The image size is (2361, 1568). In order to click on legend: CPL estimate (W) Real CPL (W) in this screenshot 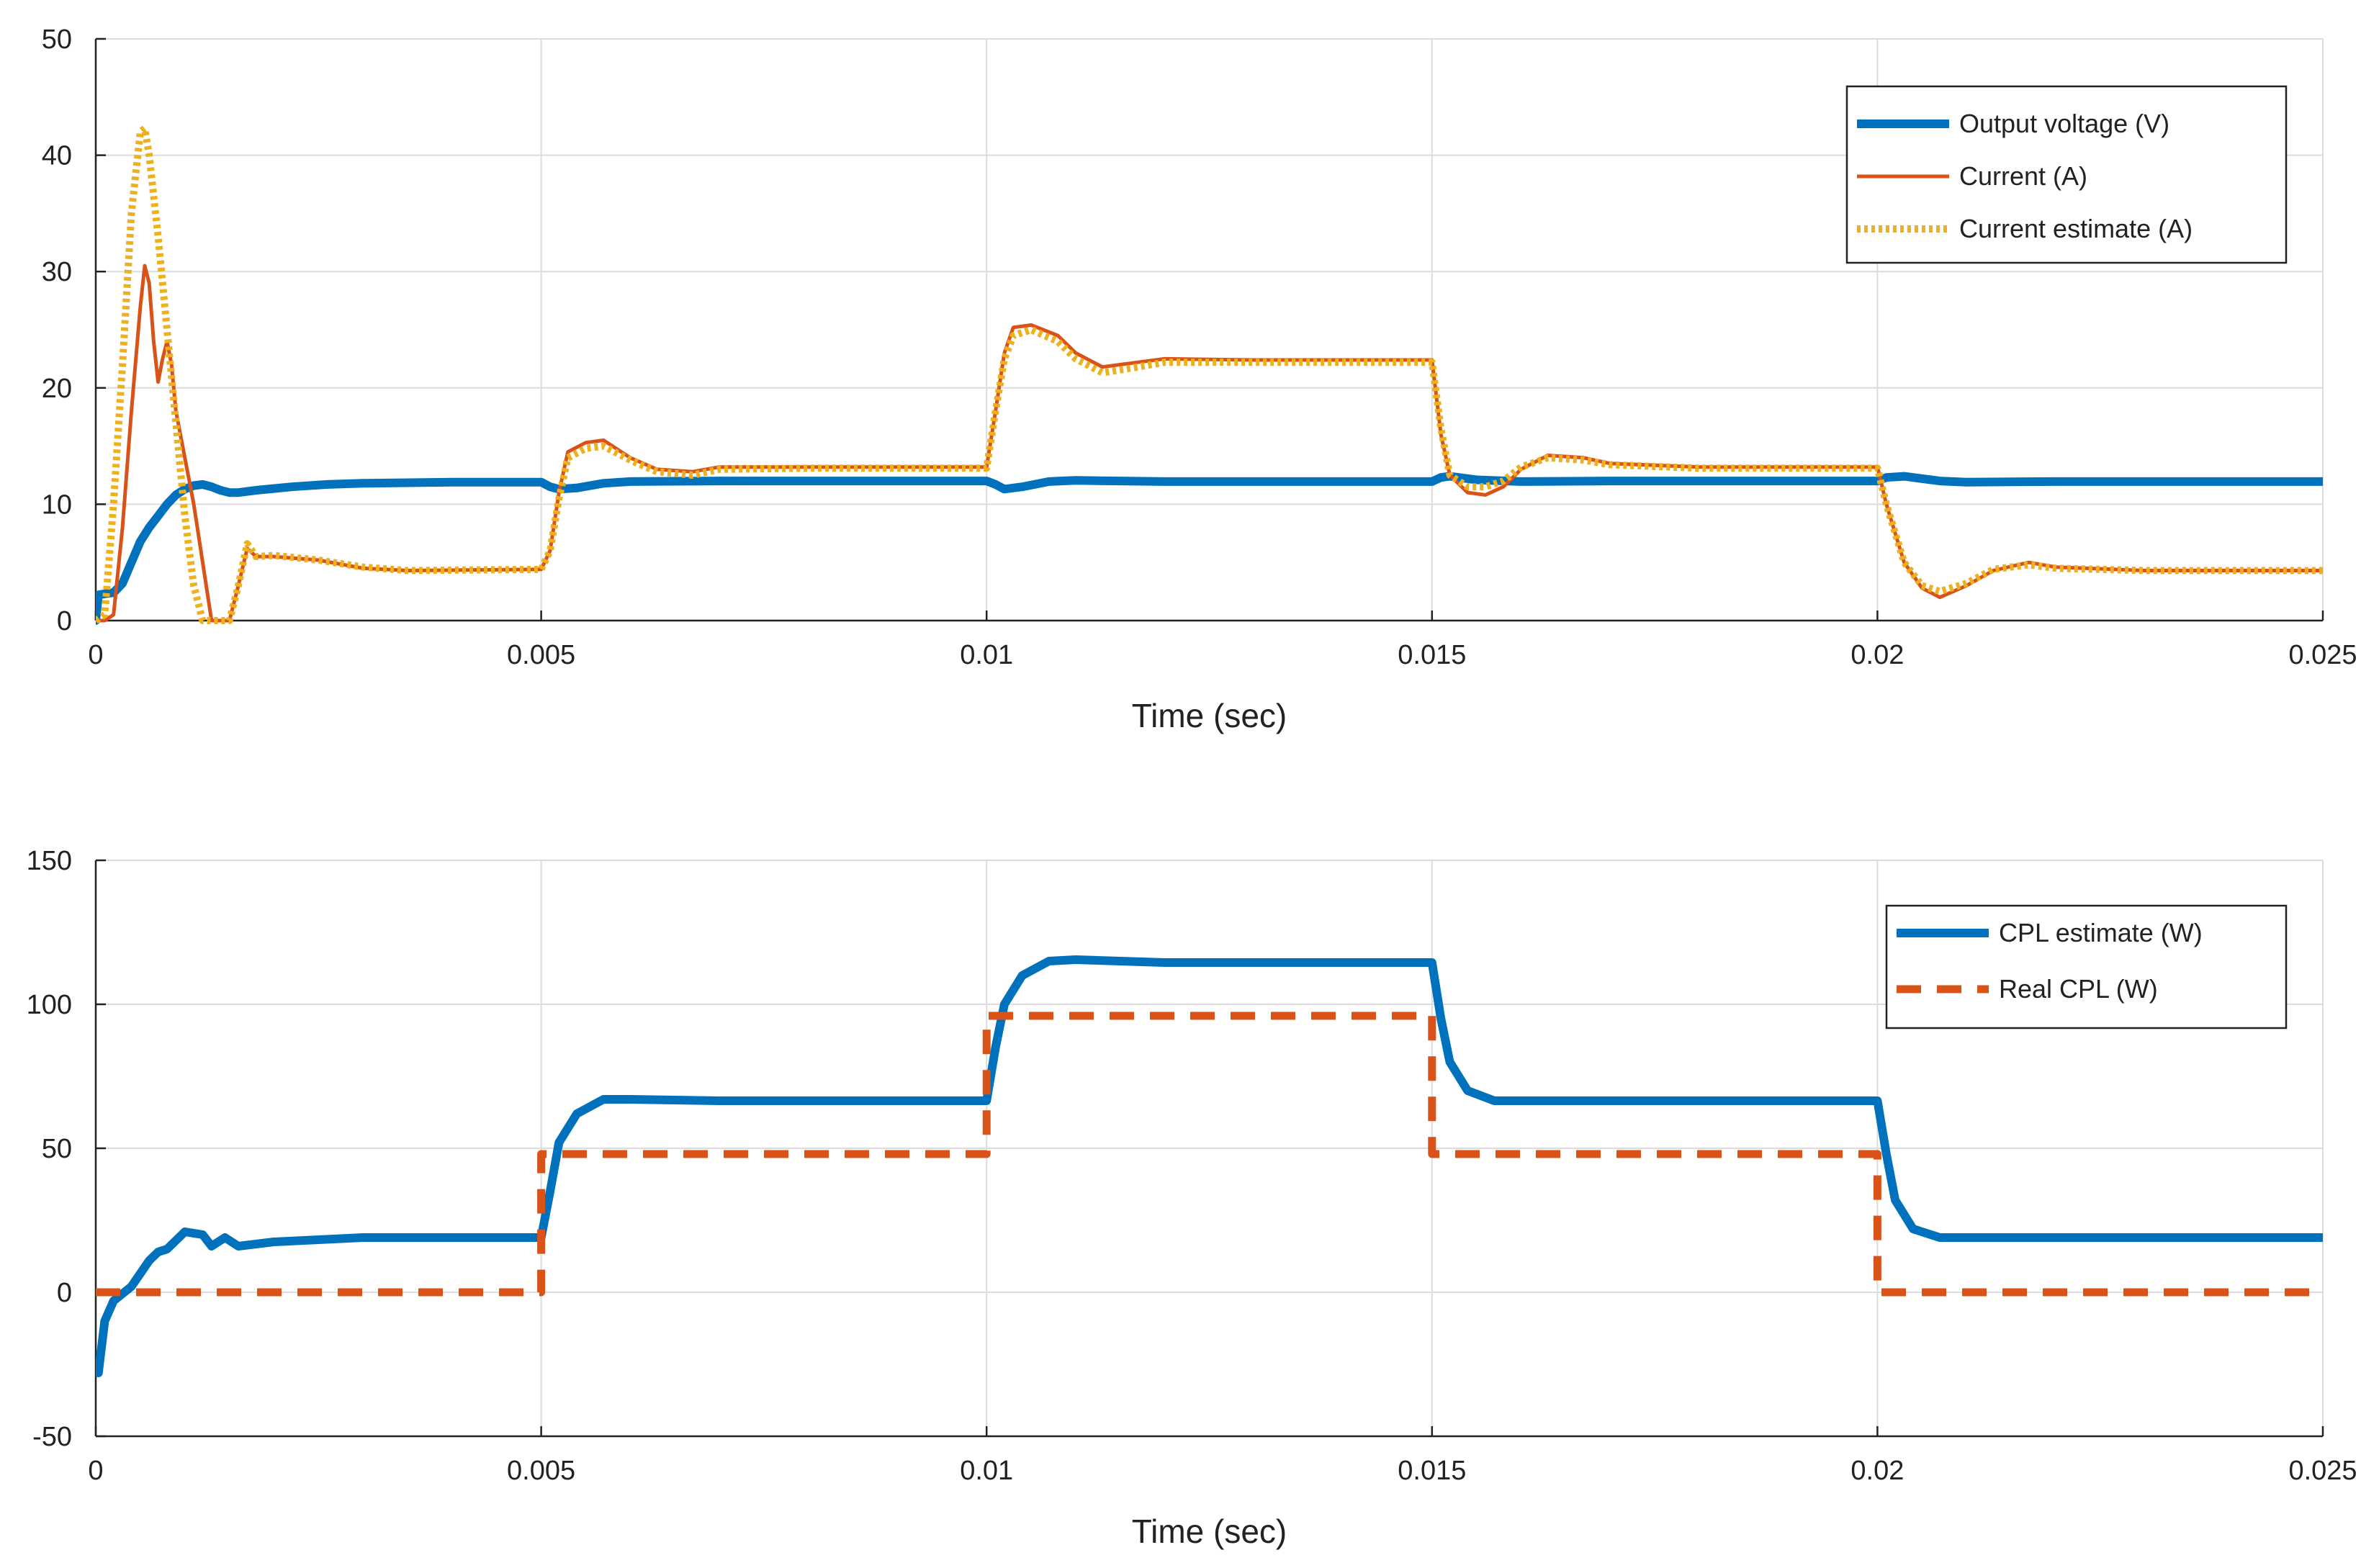, I will do `click(2087, 966)`.